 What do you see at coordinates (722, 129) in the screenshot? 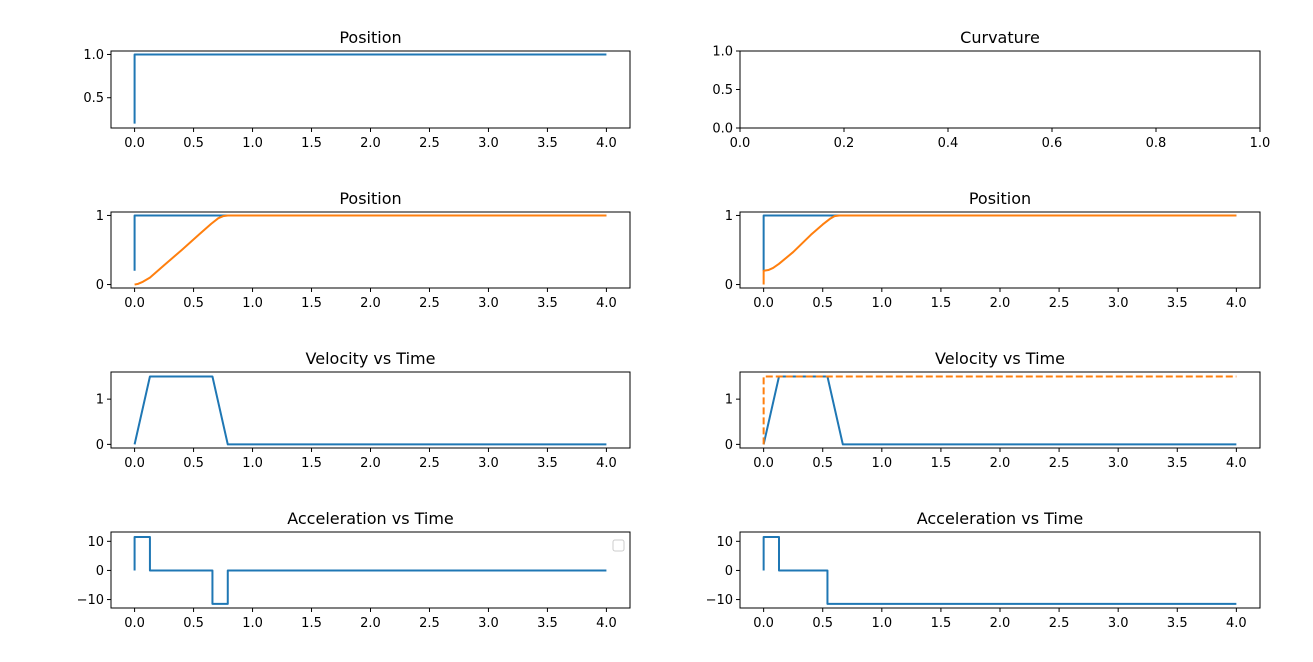
I see `y-tick-label: 0.0` at bounding box center [722, 129].